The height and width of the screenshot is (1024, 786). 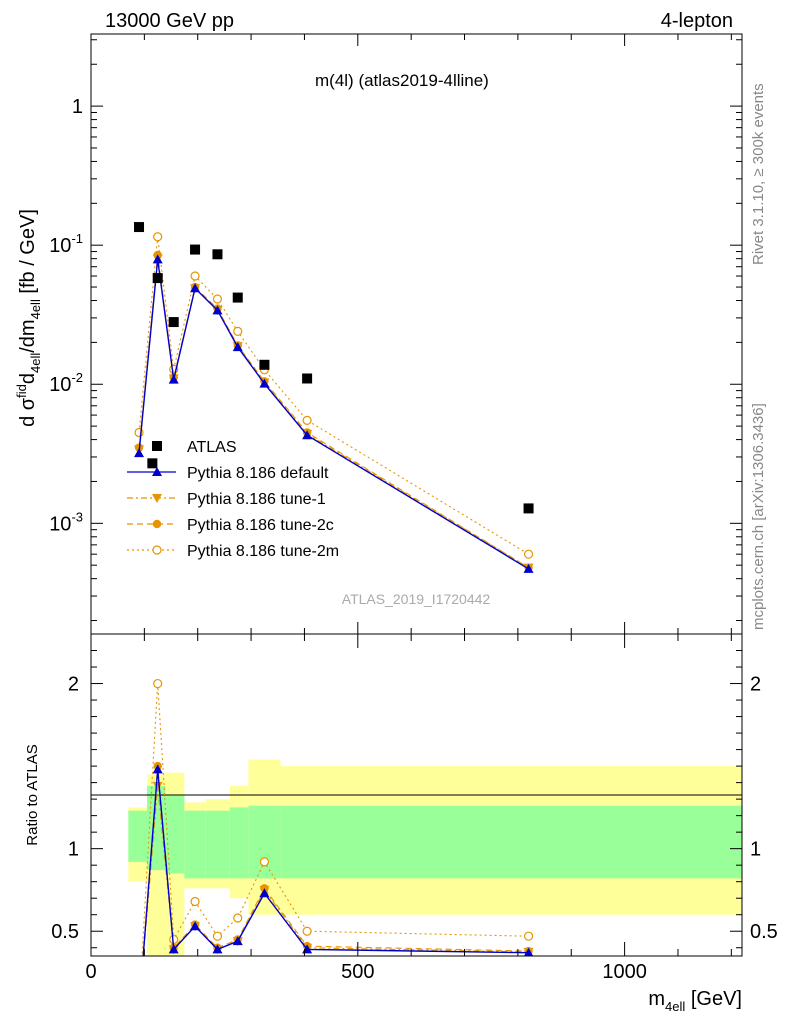 I want to click on legend-marker-atlas, so click(x=157, y=446).